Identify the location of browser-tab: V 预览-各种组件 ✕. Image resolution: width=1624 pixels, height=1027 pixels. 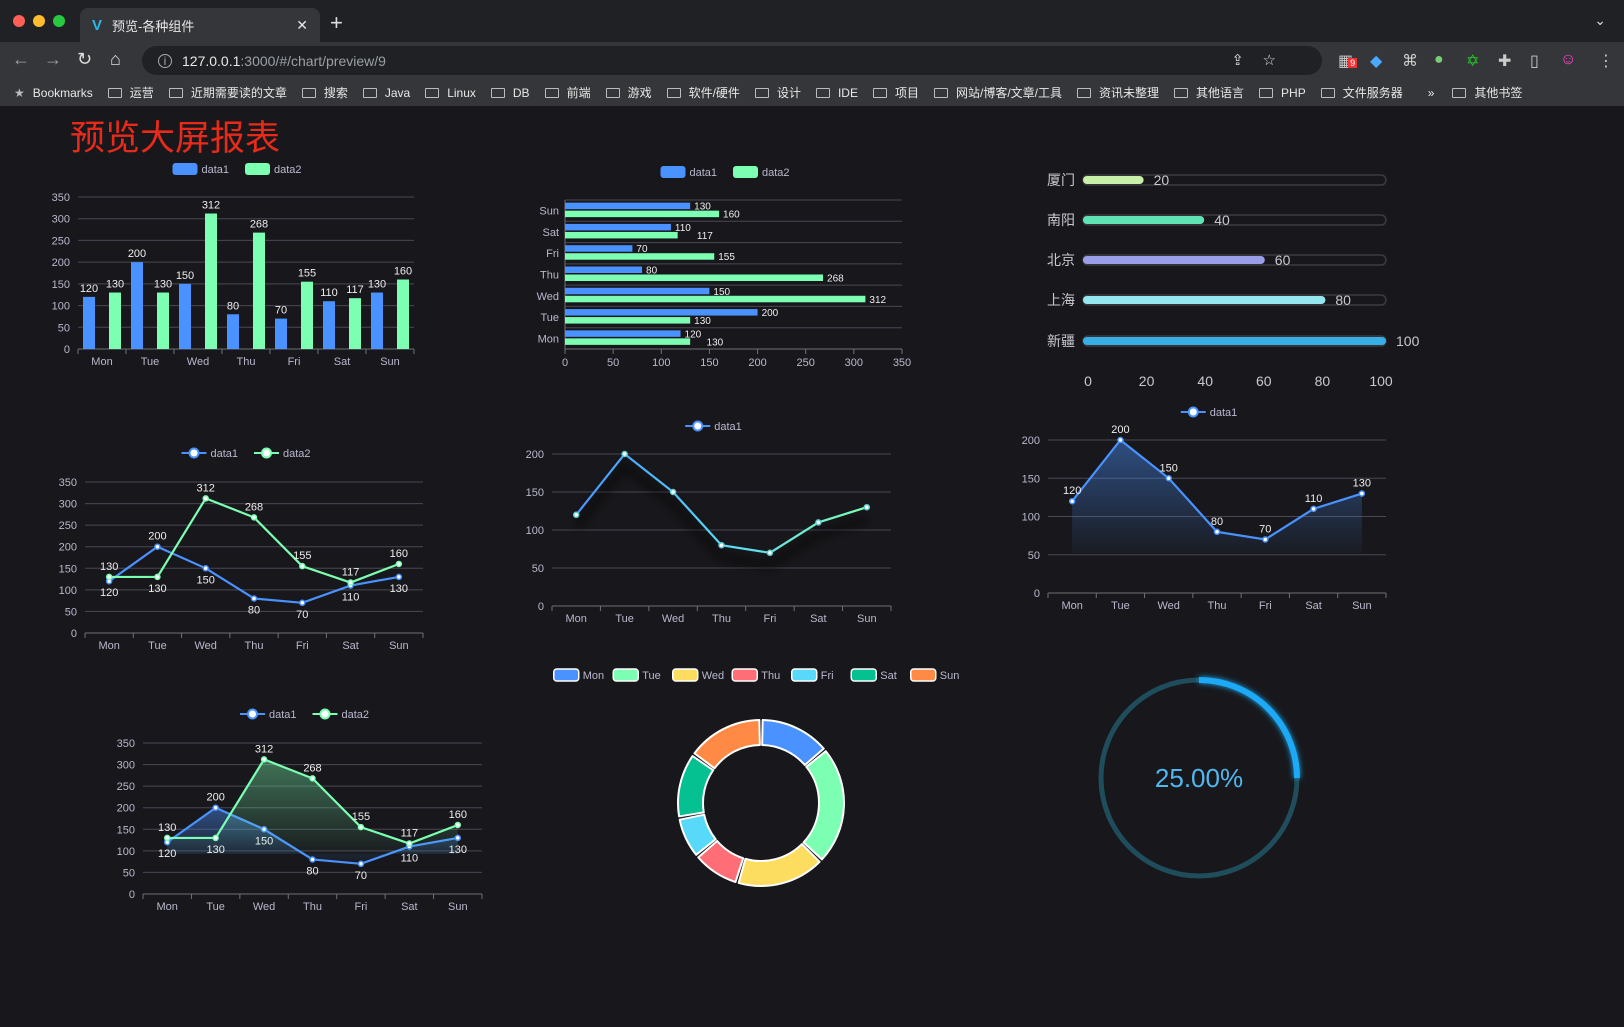
(200, 25).